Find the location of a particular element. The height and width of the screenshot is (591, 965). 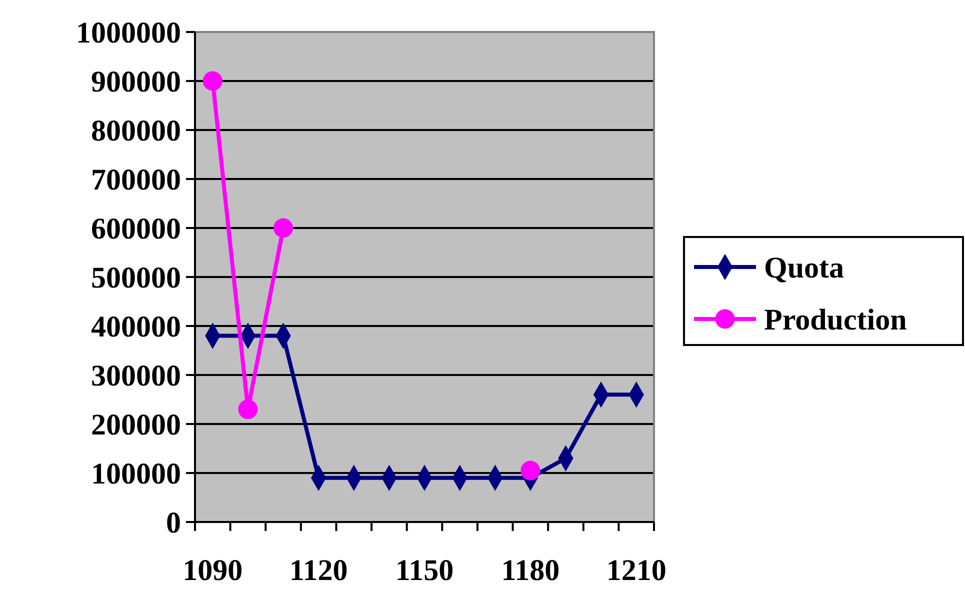

y-tick-label: 300000 is located at coordinates (136, 376).